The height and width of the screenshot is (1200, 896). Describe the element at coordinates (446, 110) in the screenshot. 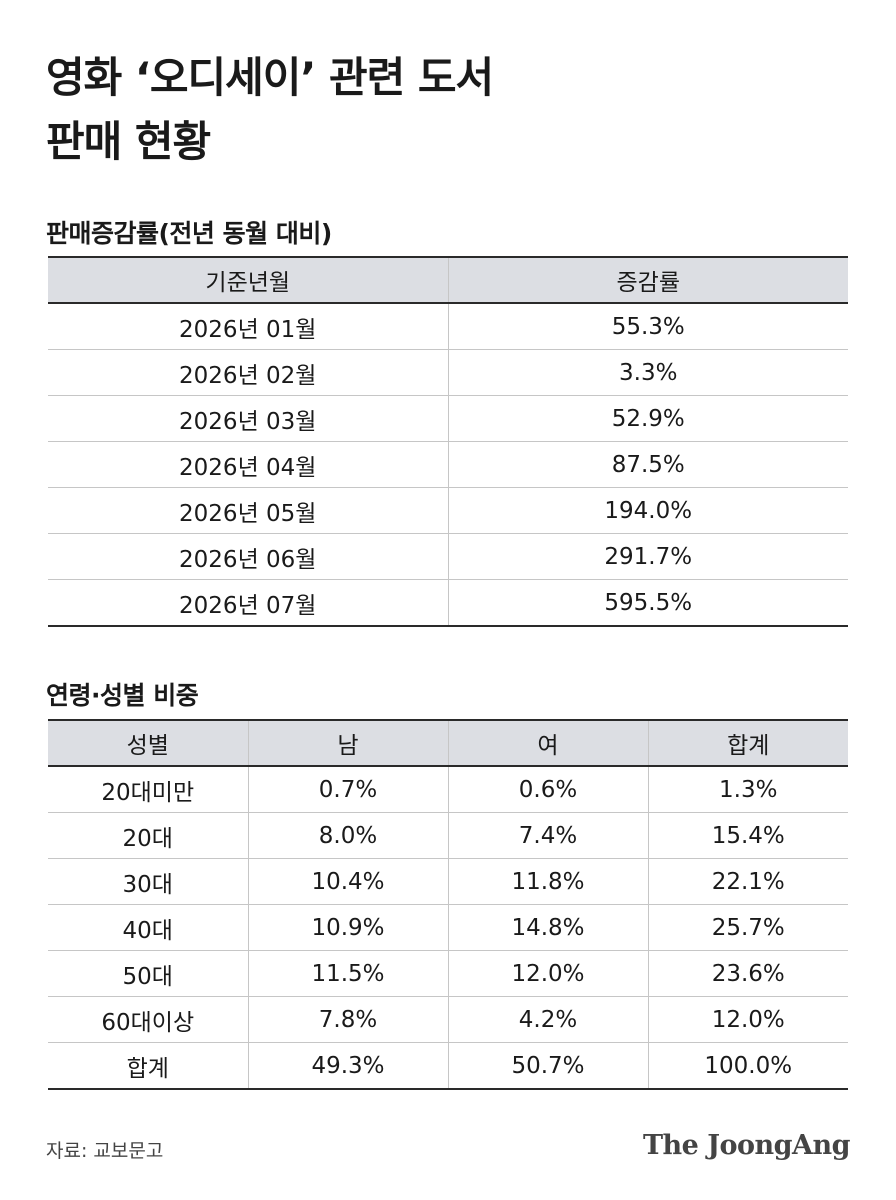

I see `page-title: 영화 ‘오디세이’ 관련 도서 판매 현황` at that location.